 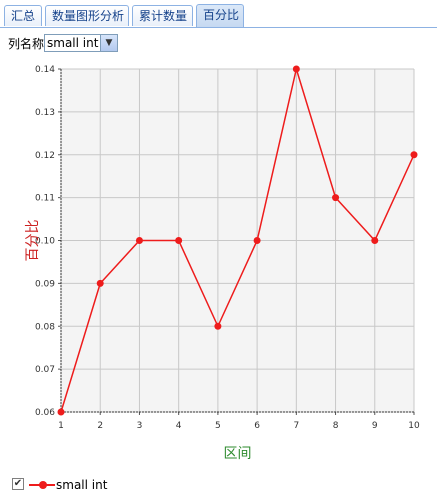 What do you see at coordinates (26, 44) in the screenshot?
I see `column-name-label: 列名称` at bounding box center [26, 44].